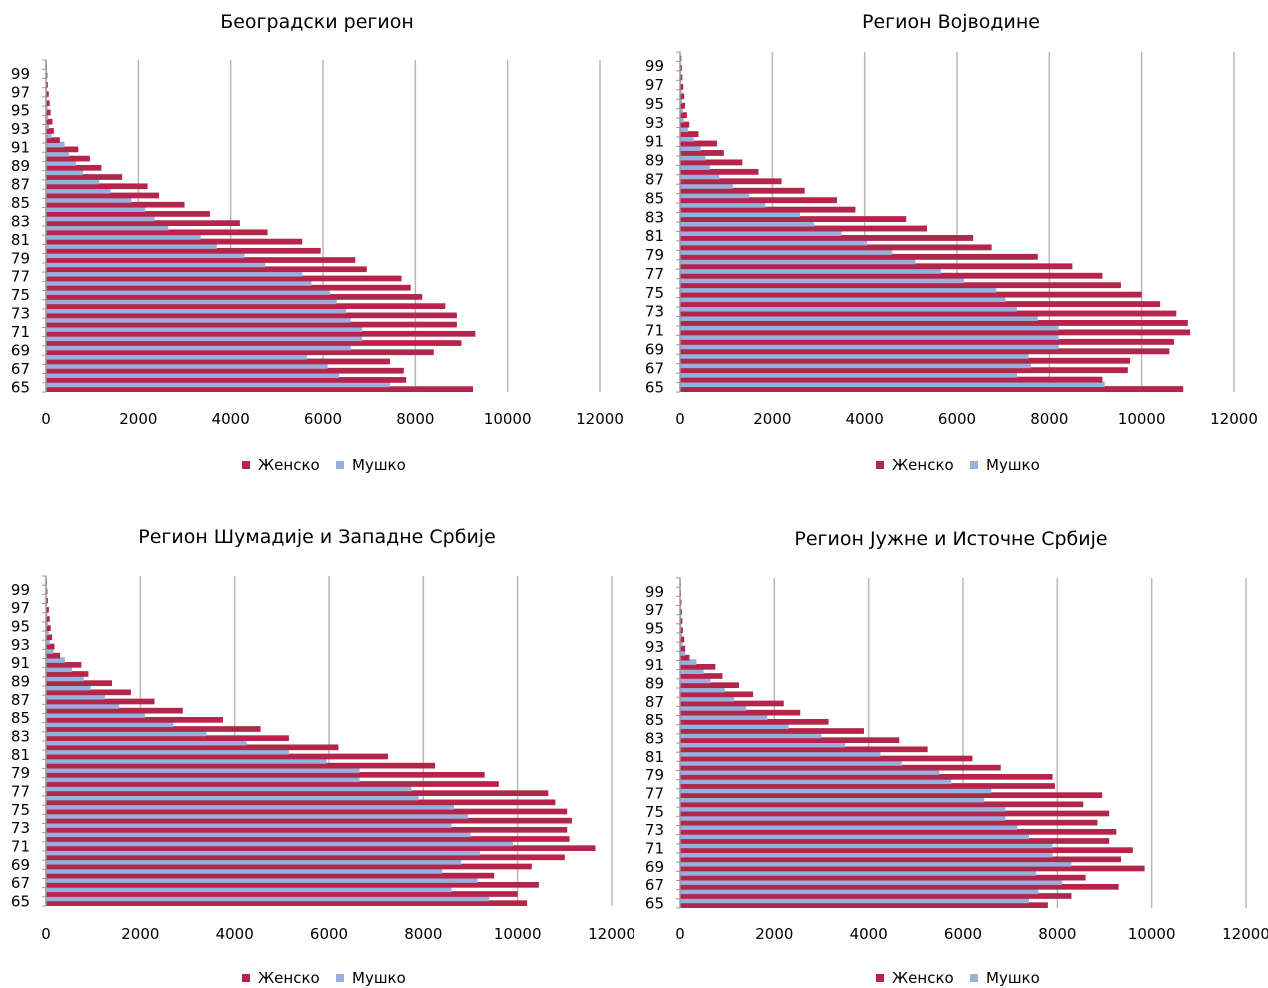 Image resolution: width=1268 pixels, height=988 pixels. What do you see at coordinates (20, 865) in the screenshot?
I see `y-tick-label: 69` at bounding box center [20, 865].